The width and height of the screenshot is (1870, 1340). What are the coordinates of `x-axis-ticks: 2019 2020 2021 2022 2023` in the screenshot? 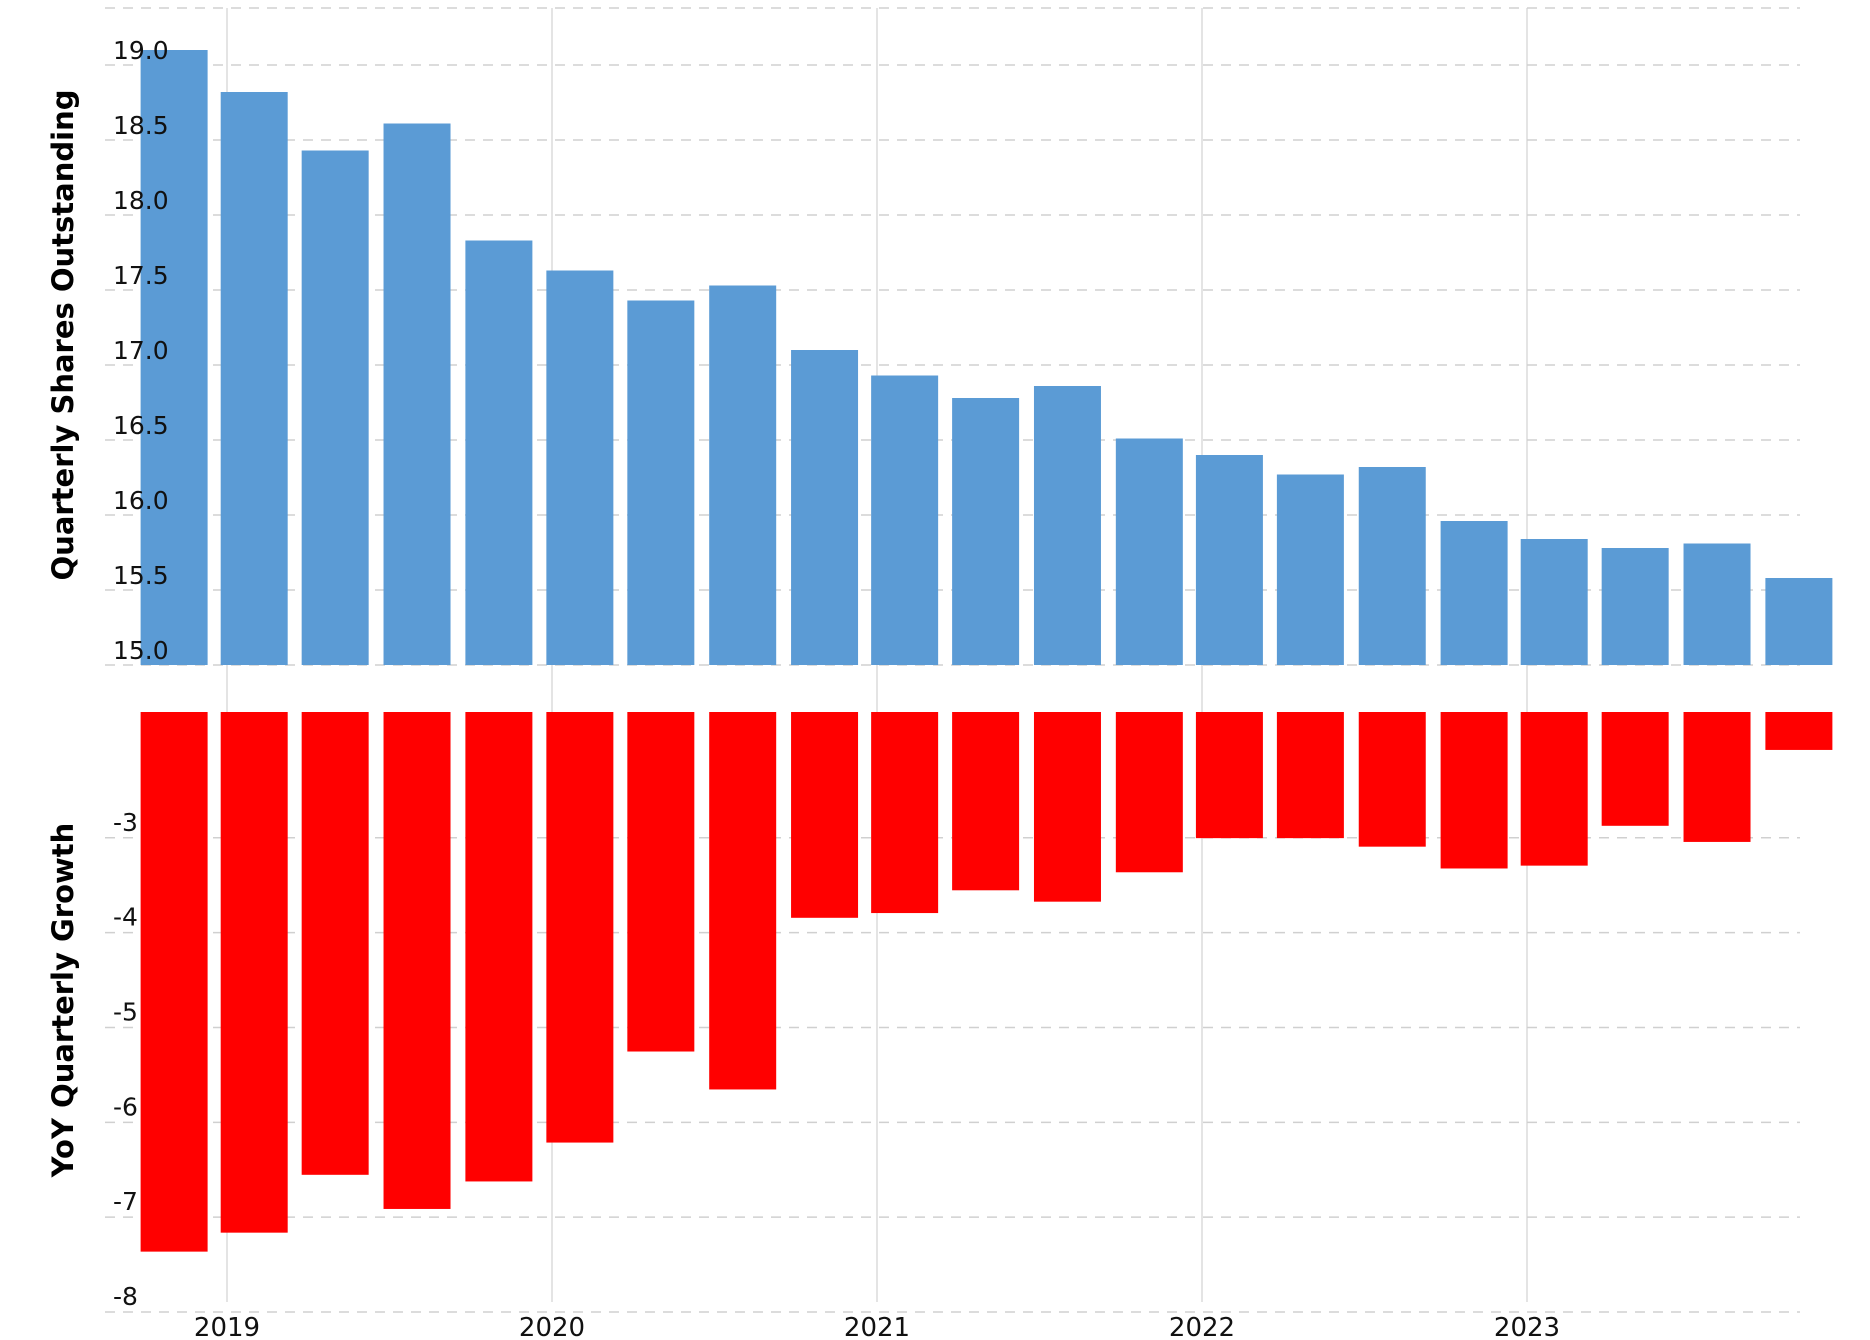 It's located at (877, 1326).